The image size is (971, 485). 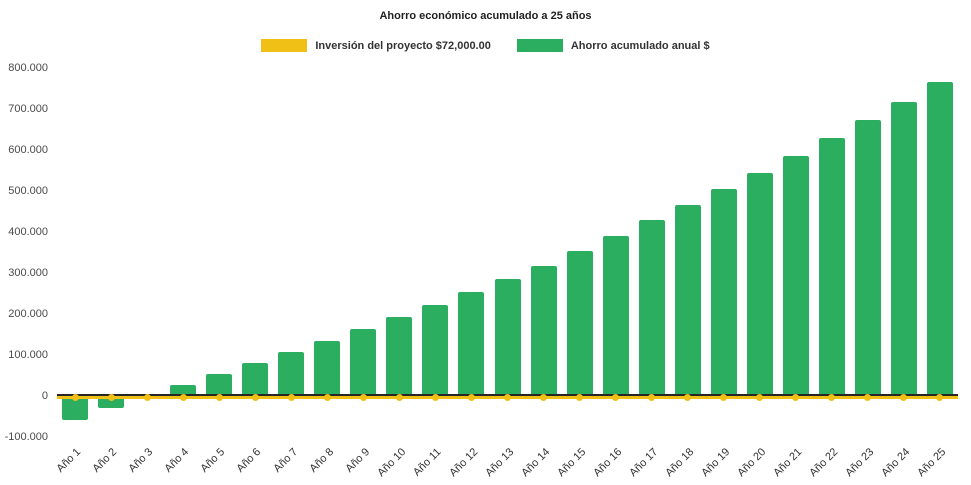 What do you see at coordinates (26, 436) in the screenshot?
I see `y-axis-label: -100.000` at bounding box center [26, 436].